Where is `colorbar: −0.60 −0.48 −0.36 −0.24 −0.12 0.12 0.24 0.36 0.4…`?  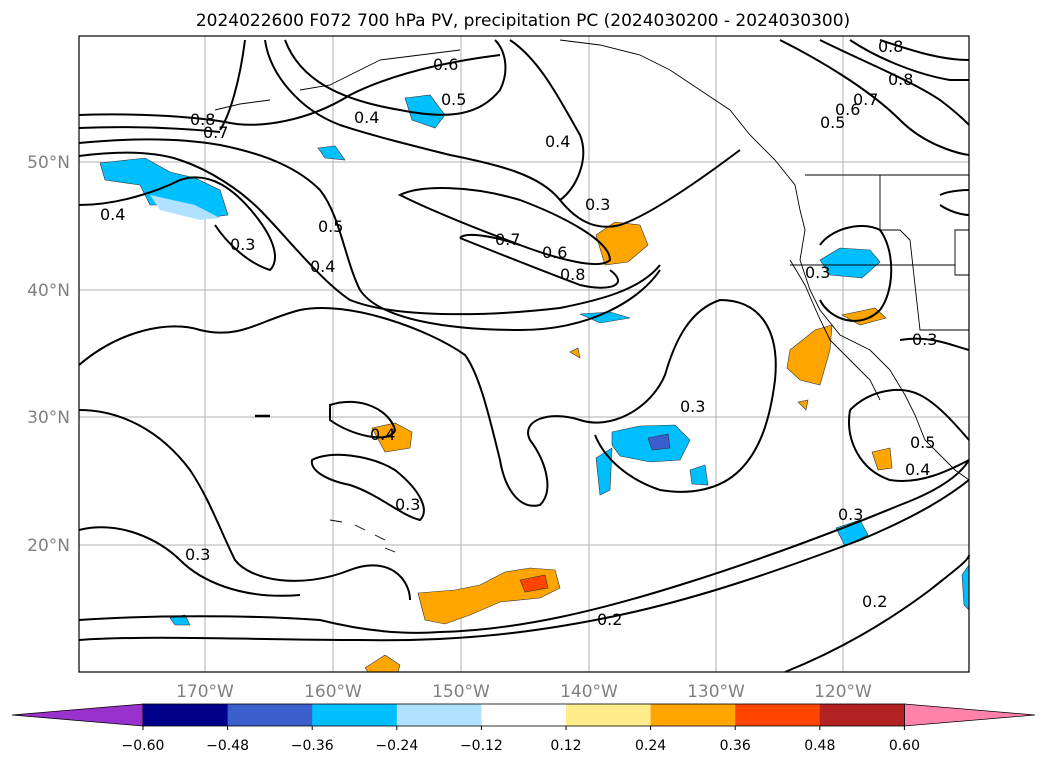
colorbar: −0.60 −0.48 −0.36 −0.24 −0.12 0.12 0.24 0.36 0.4… is located at coordinates (523, 728).